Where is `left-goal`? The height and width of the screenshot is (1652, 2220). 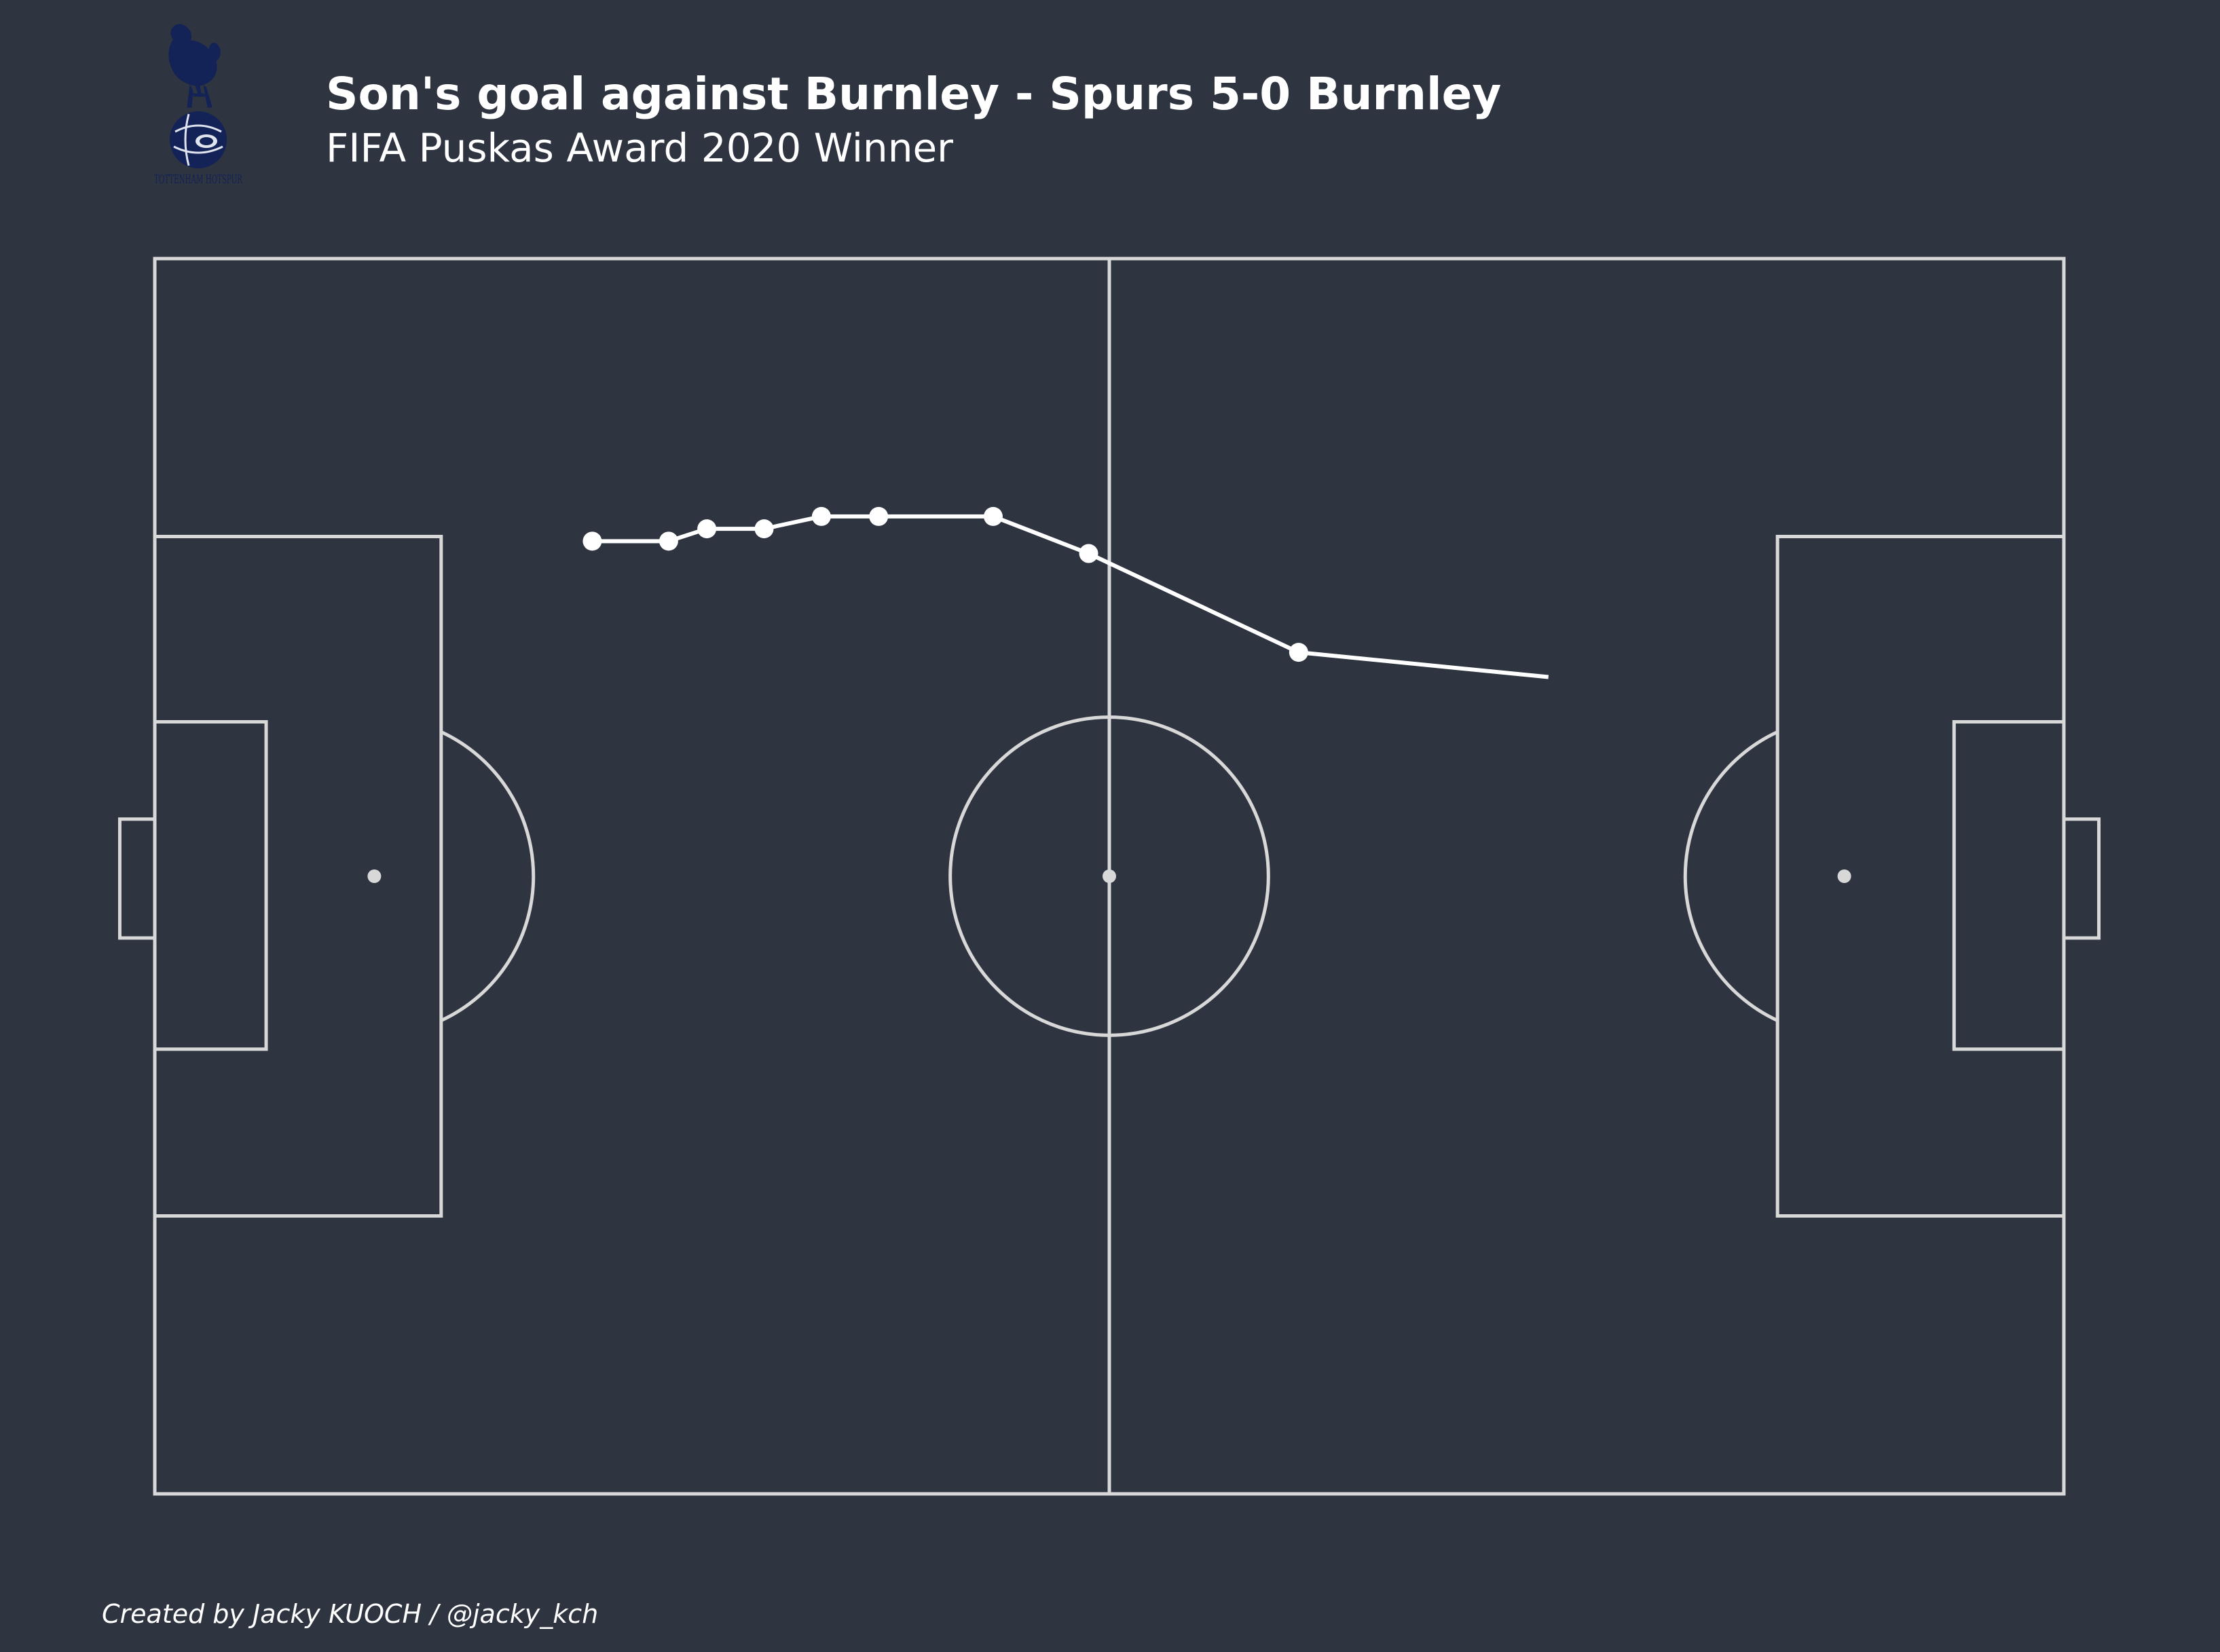 left-goal is located at coordinates (137, 879).